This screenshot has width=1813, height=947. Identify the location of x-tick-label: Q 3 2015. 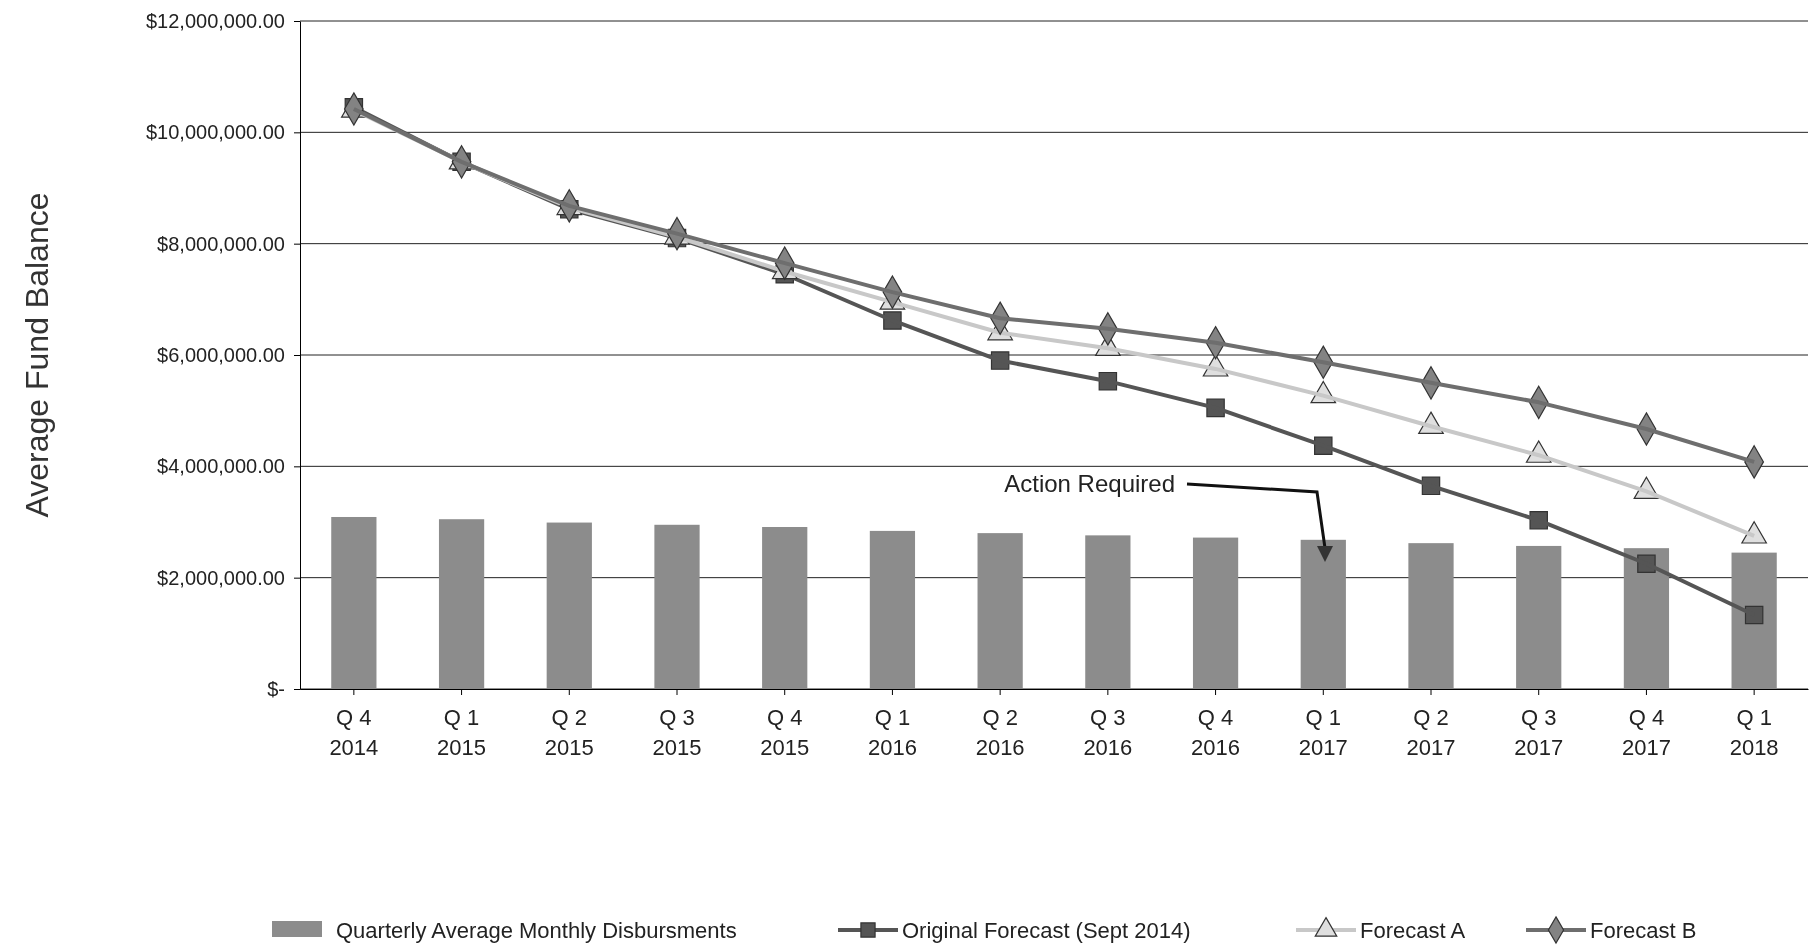
(677, 732).